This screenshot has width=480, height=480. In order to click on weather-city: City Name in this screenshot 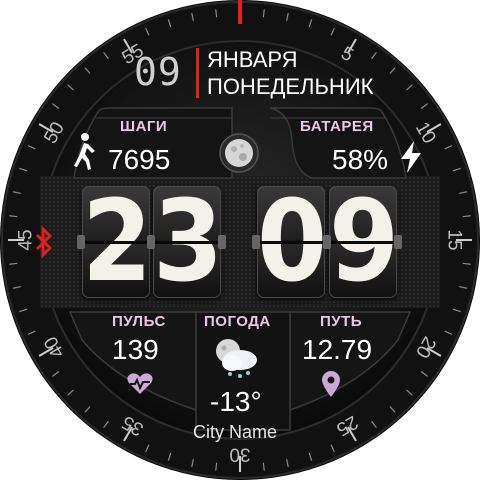, I will do `click(235, 432)`.